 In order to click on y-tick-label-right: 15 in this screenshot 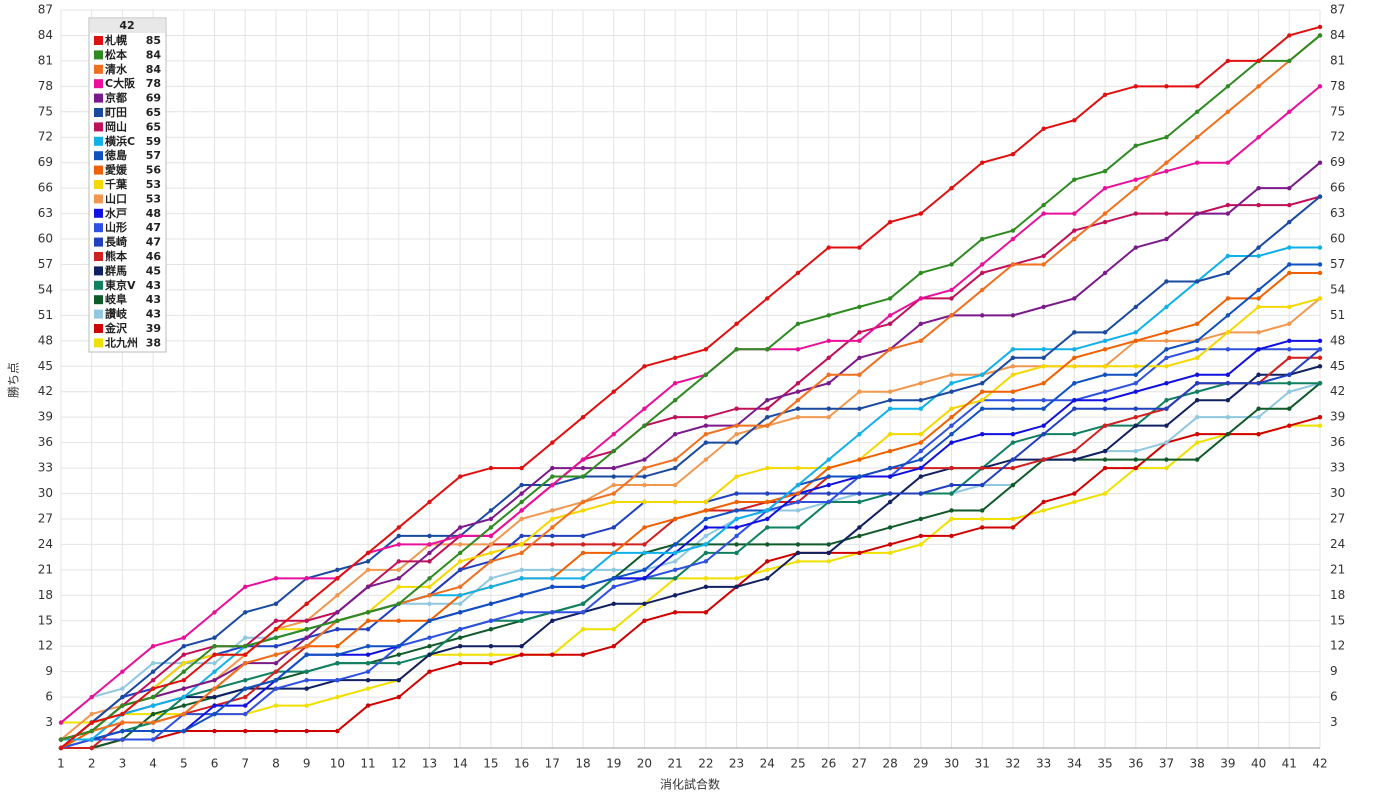, I will do `click(1337, 620)`.